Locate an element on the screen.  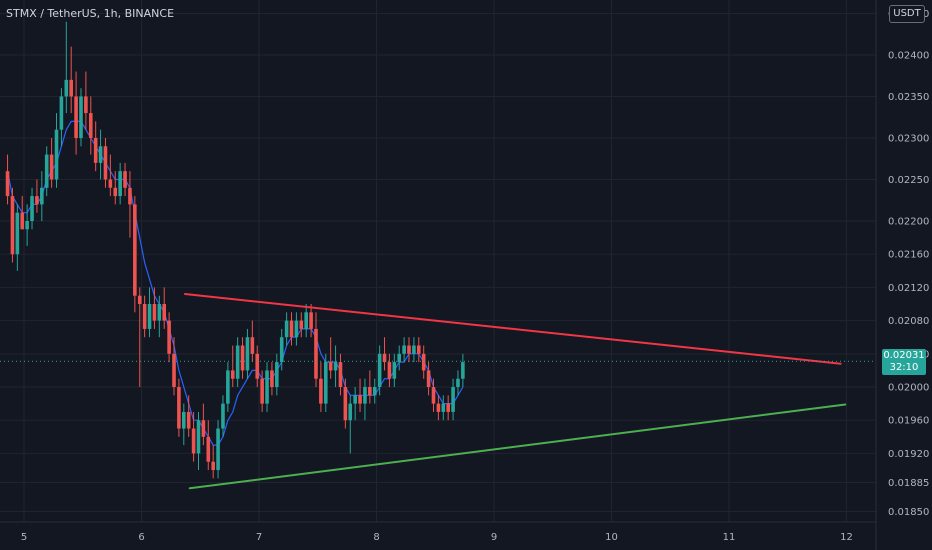
resistance-trendline is located at coordinates (512, 329).